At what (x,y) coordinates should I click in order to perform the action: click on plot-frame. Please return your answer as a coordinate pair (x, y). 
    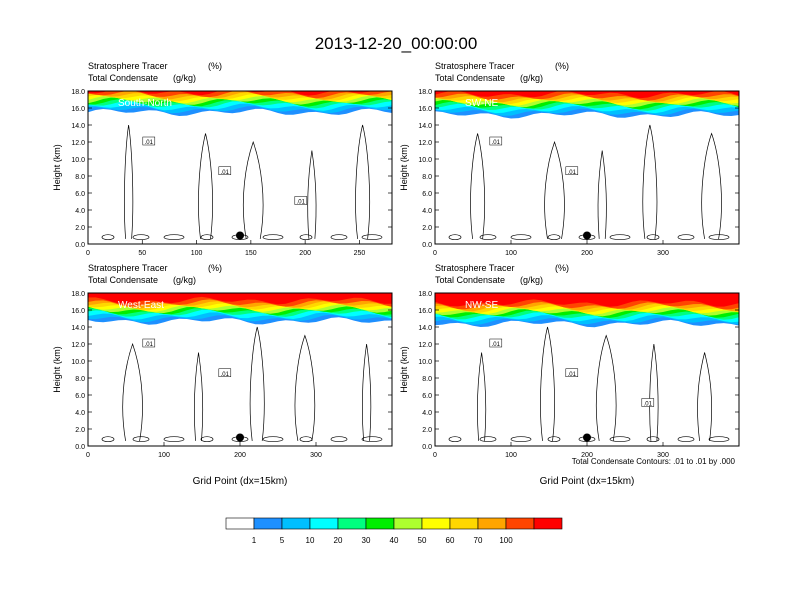
    Looking at the image, I should click on (240, 167).